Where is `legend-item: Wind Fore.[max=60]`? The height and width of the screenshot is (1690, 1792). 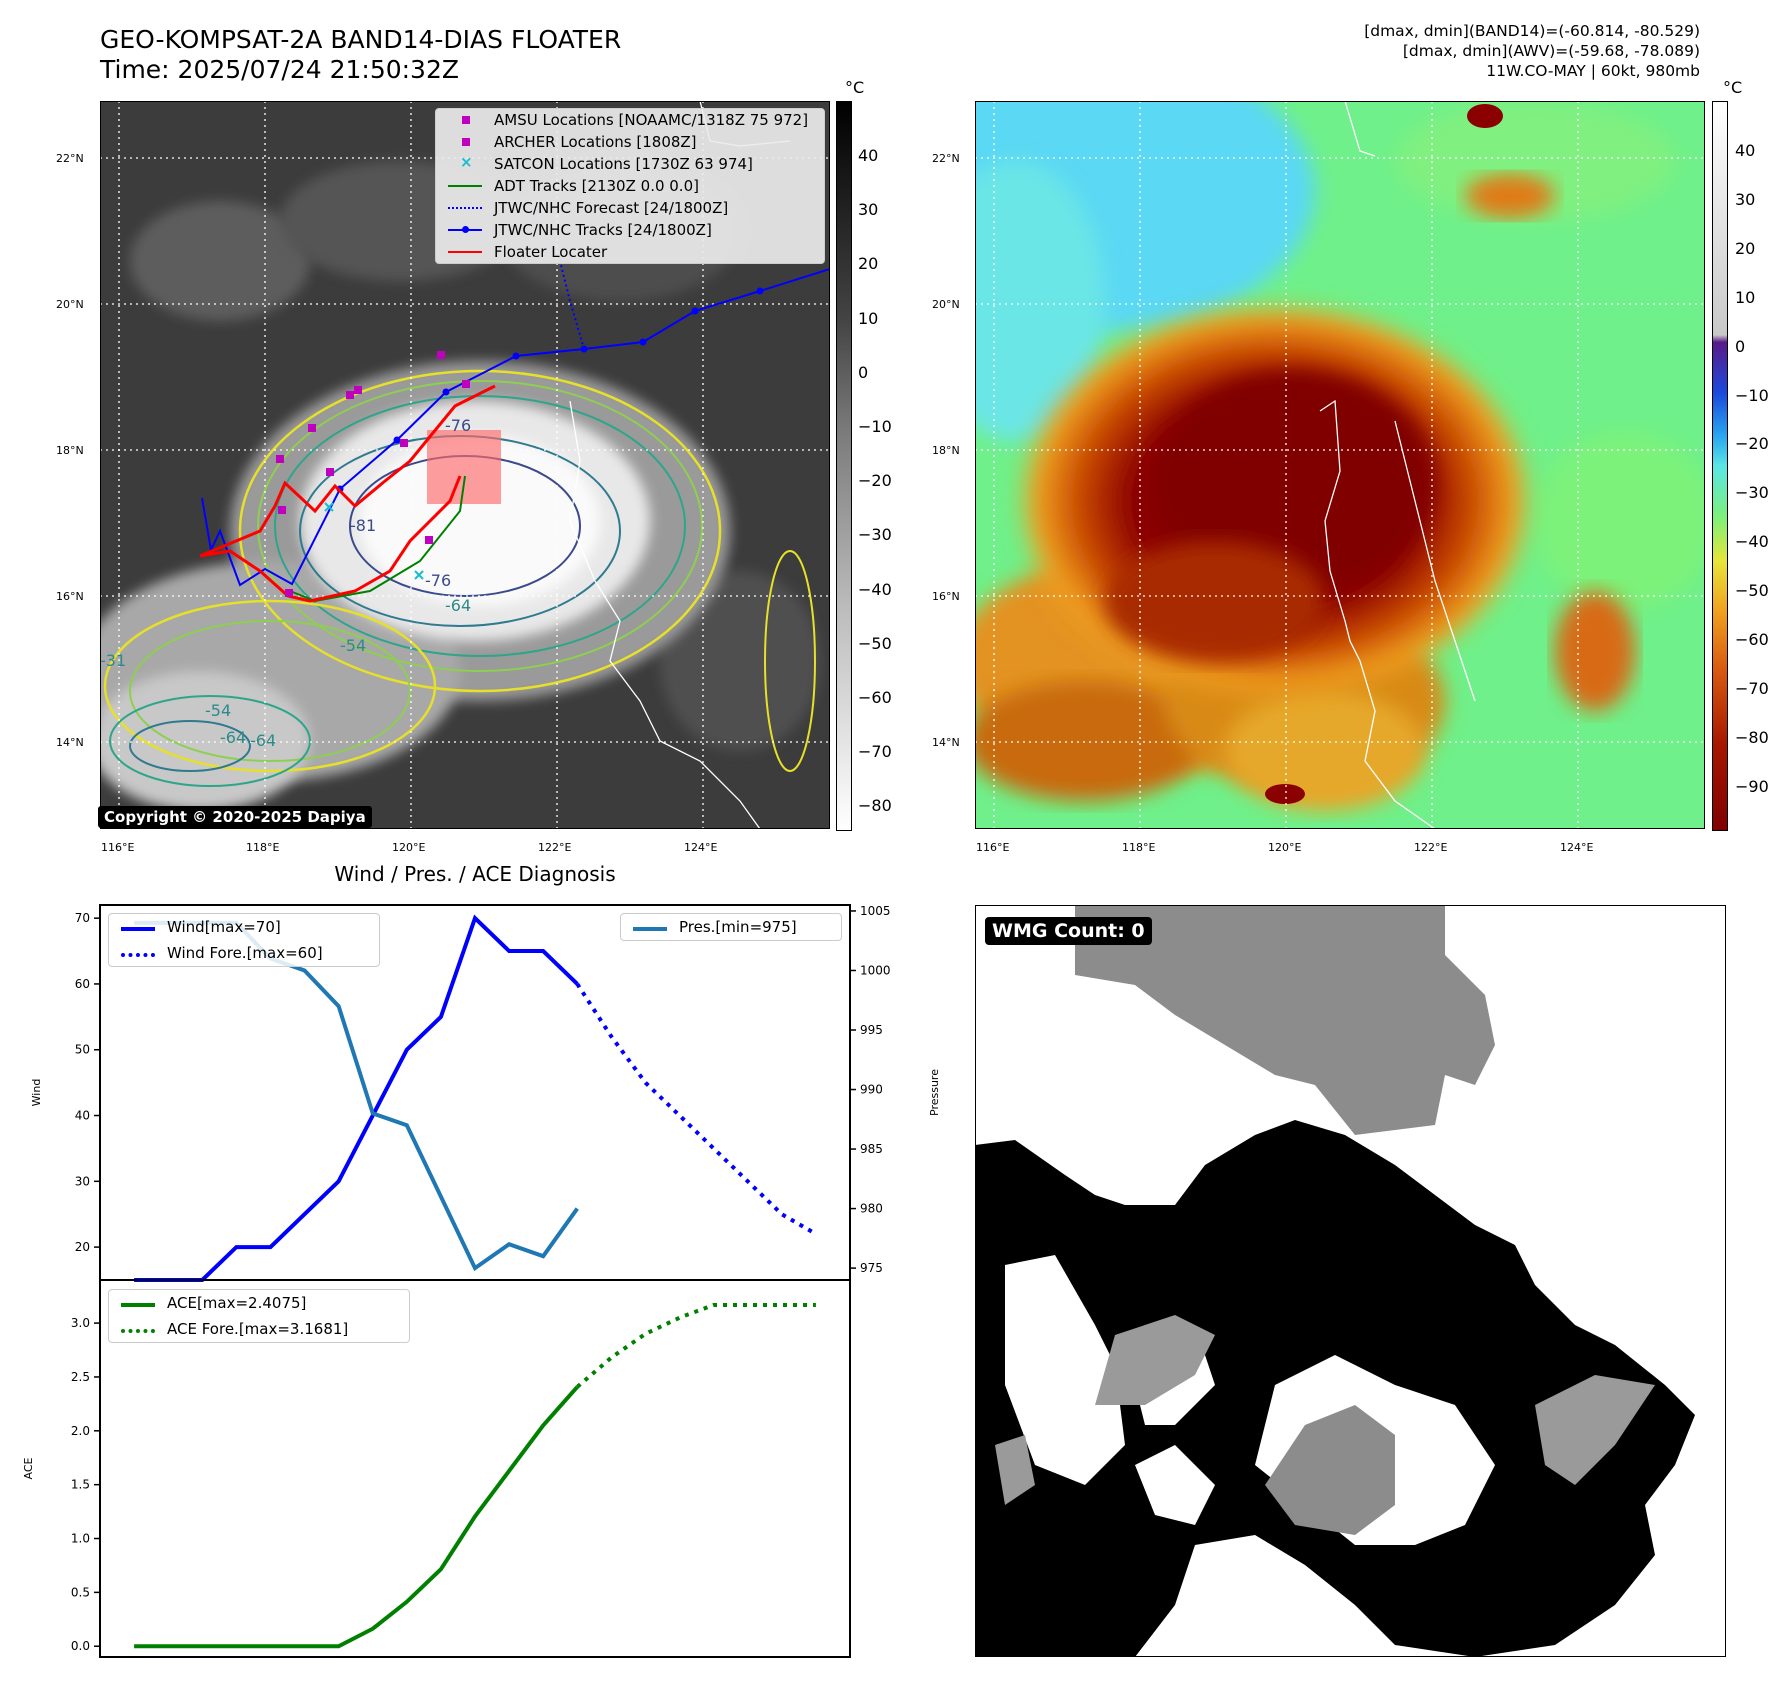 legend-item: Wind Fore.[max=60] is located at coordinates (244, 953).